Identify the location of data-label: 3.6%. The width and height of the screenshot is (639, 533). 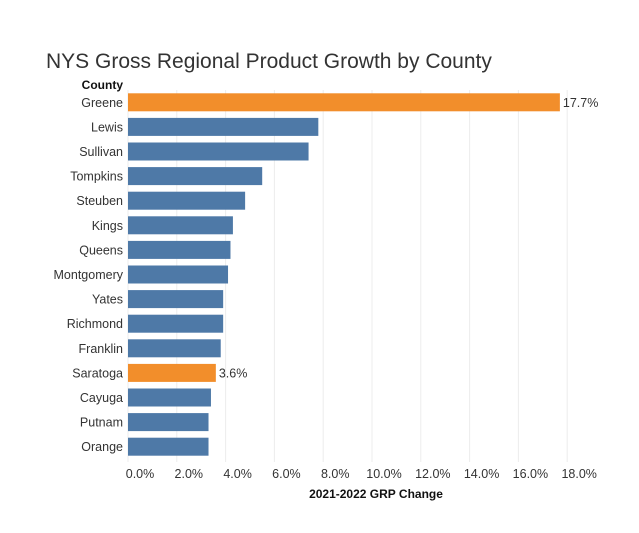
(233, 373).